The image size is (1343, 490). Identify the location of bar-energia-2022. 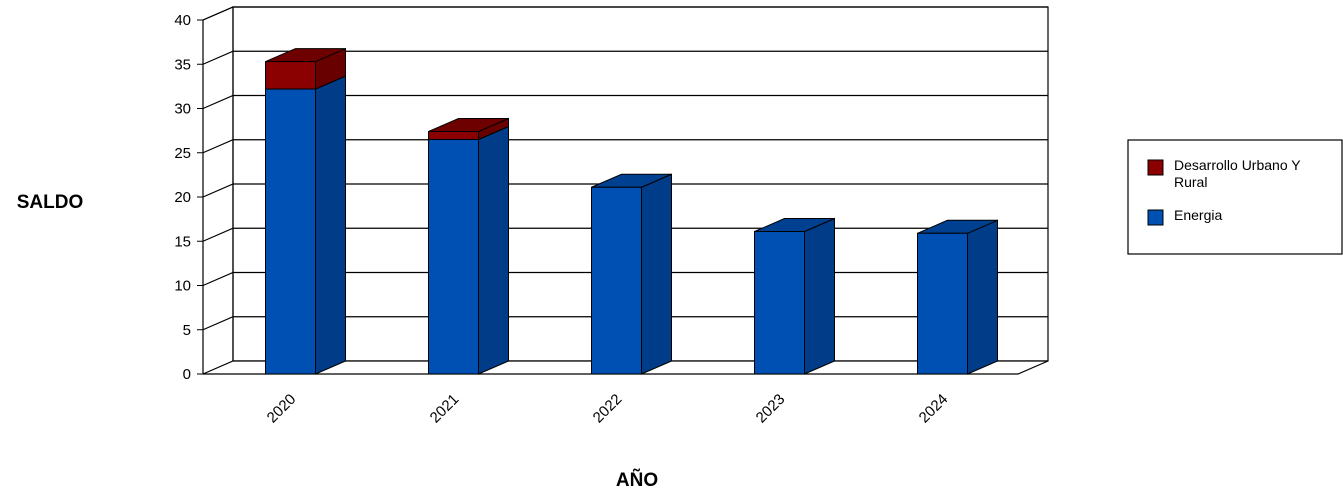
(631, 274).